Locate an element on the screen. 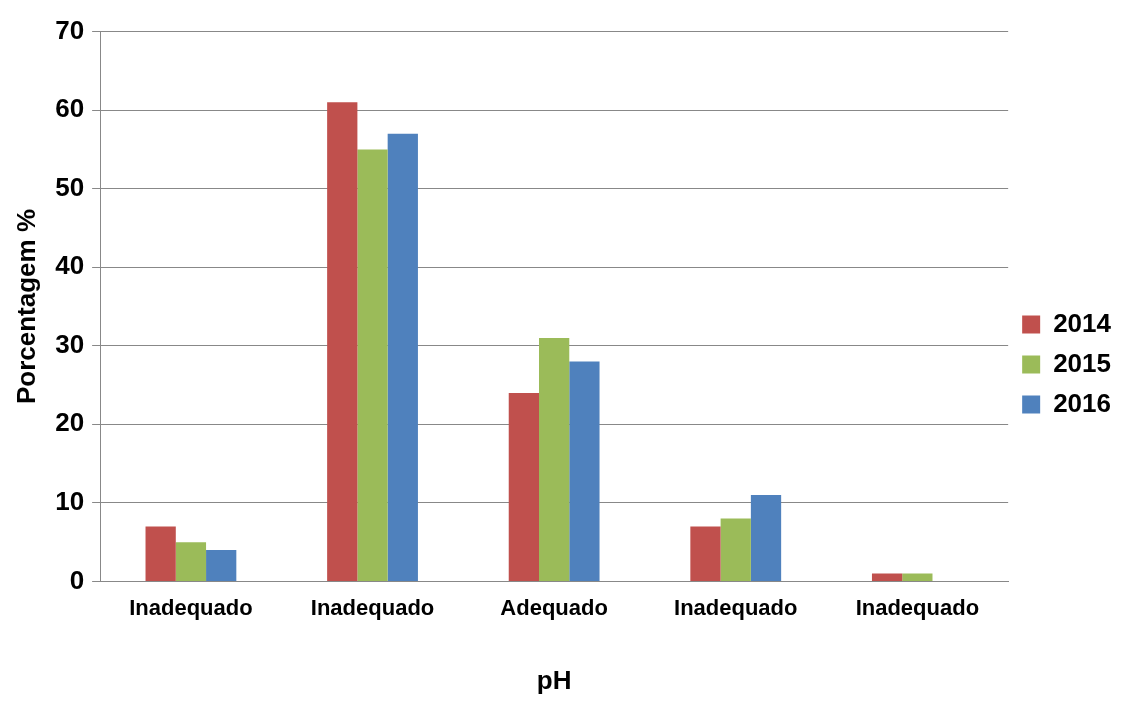 The width and height of the screenshot is (1139, 709). y-tick-label: 60 is located at coordinates (70, 108).